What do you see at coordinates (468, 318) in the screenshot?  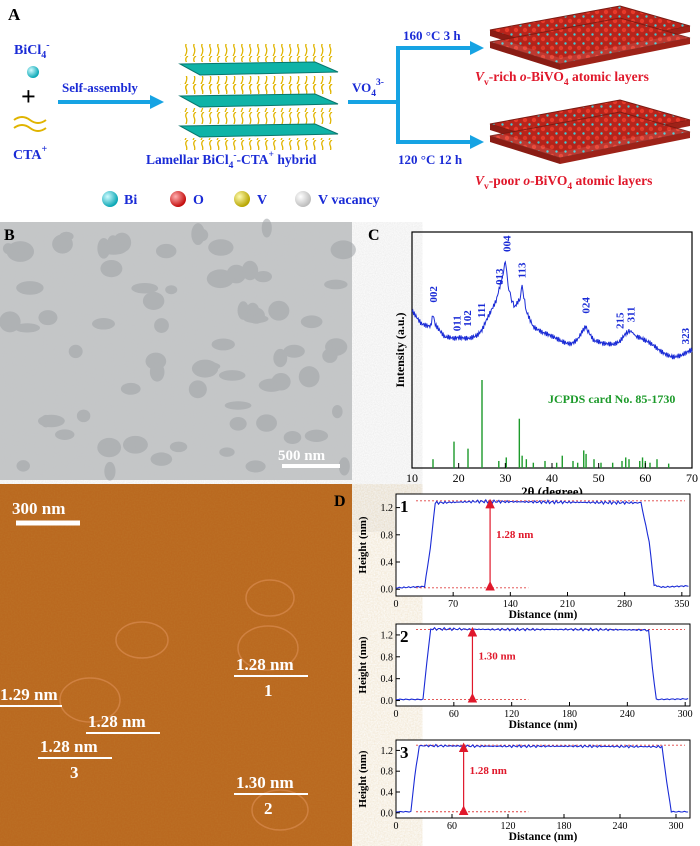 I see `xrd-peak-label: 102` at bounding box center [468, 318].